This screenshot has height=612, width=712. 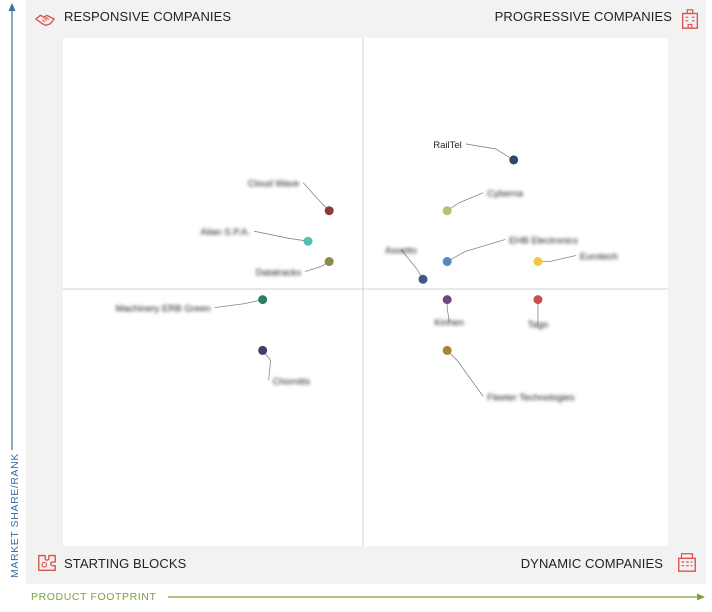 I want to click on point-label: Machinery ERB Green, so click(x=163, y=309).